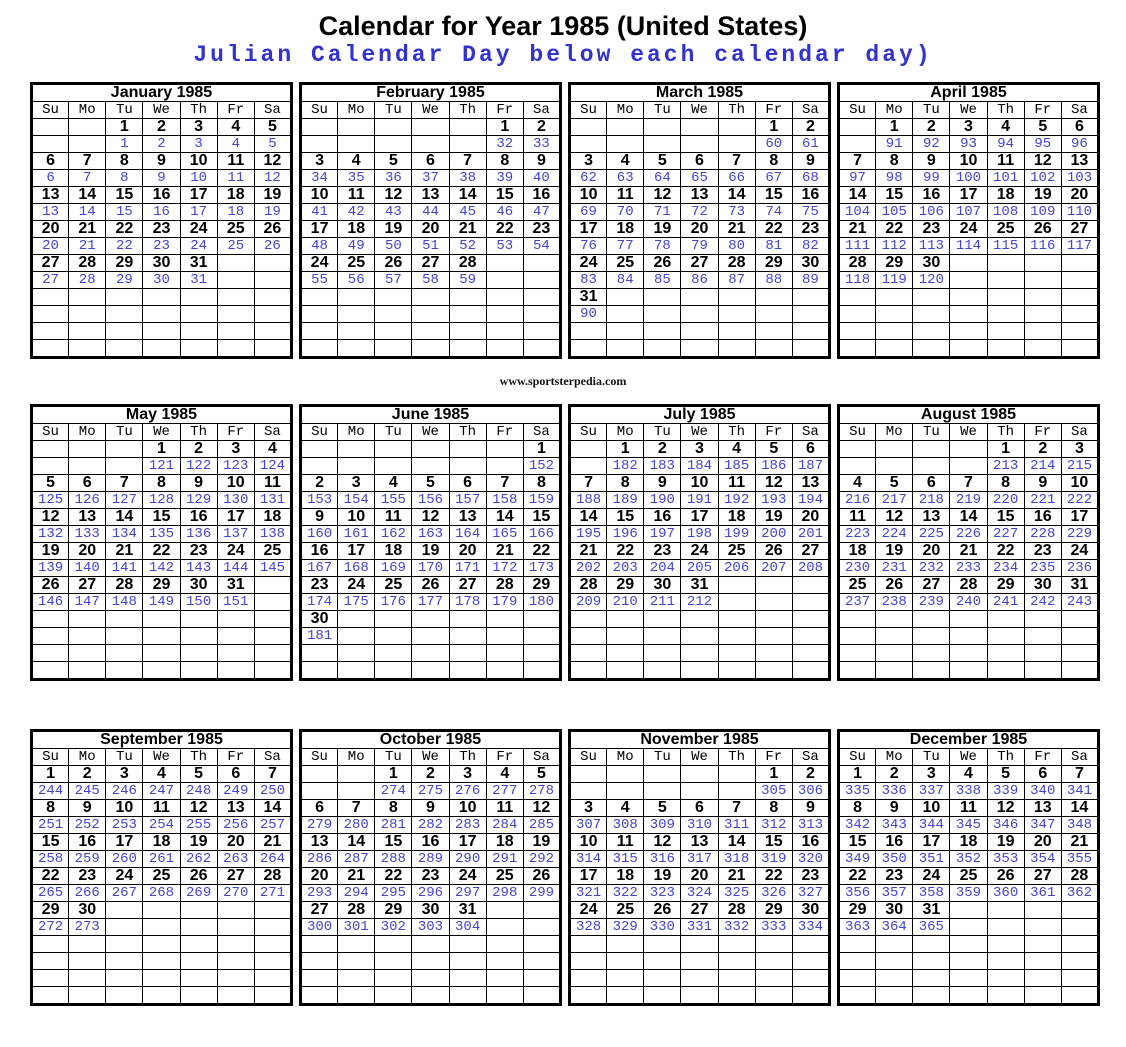  I want to click on weekday-header: Su, so click(857, 110).